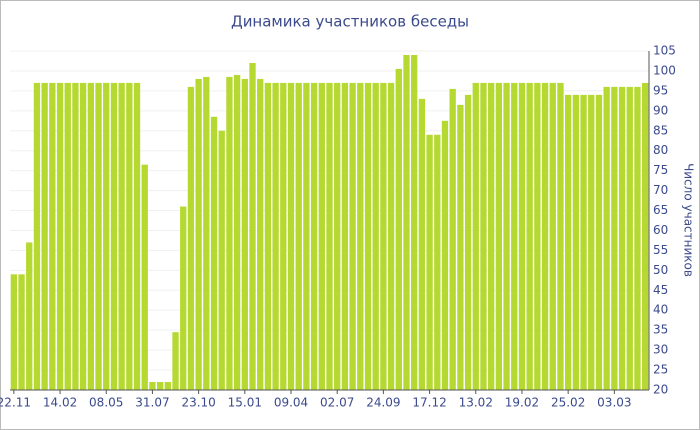  What do you see at coordinates (660, 290) in the screenshot?
I see `y-tick-label: 45` at bounding box center [660, 290].